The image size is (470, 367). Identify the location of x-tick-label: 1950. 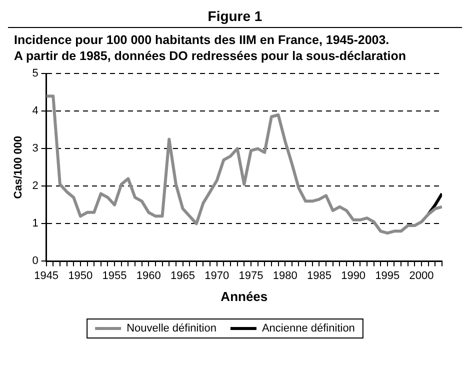
(80, 276).